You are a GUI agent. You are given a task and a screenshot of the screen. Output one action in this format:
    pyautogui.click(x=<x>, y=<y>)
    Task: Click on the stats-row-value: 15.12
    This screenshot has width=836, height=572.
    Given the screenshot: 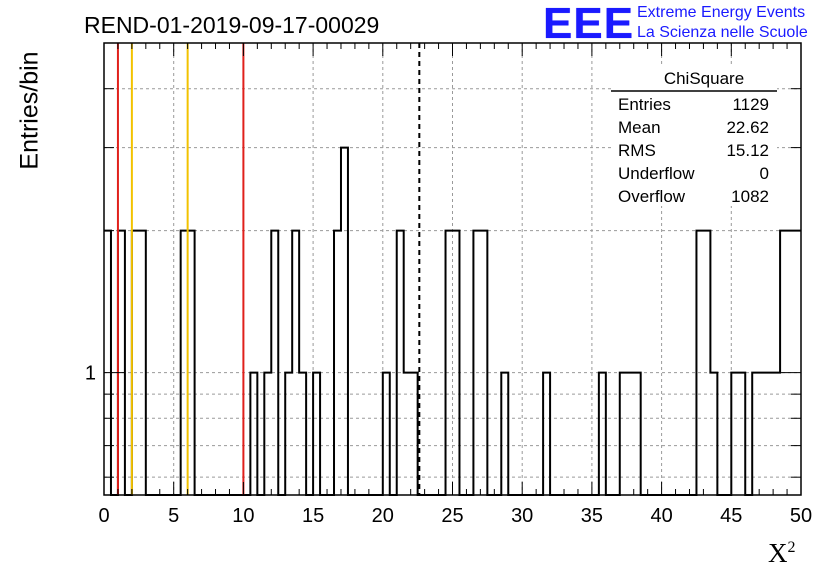 What is the action you would take?
    pyautogui.click(x=747, y=150)
    